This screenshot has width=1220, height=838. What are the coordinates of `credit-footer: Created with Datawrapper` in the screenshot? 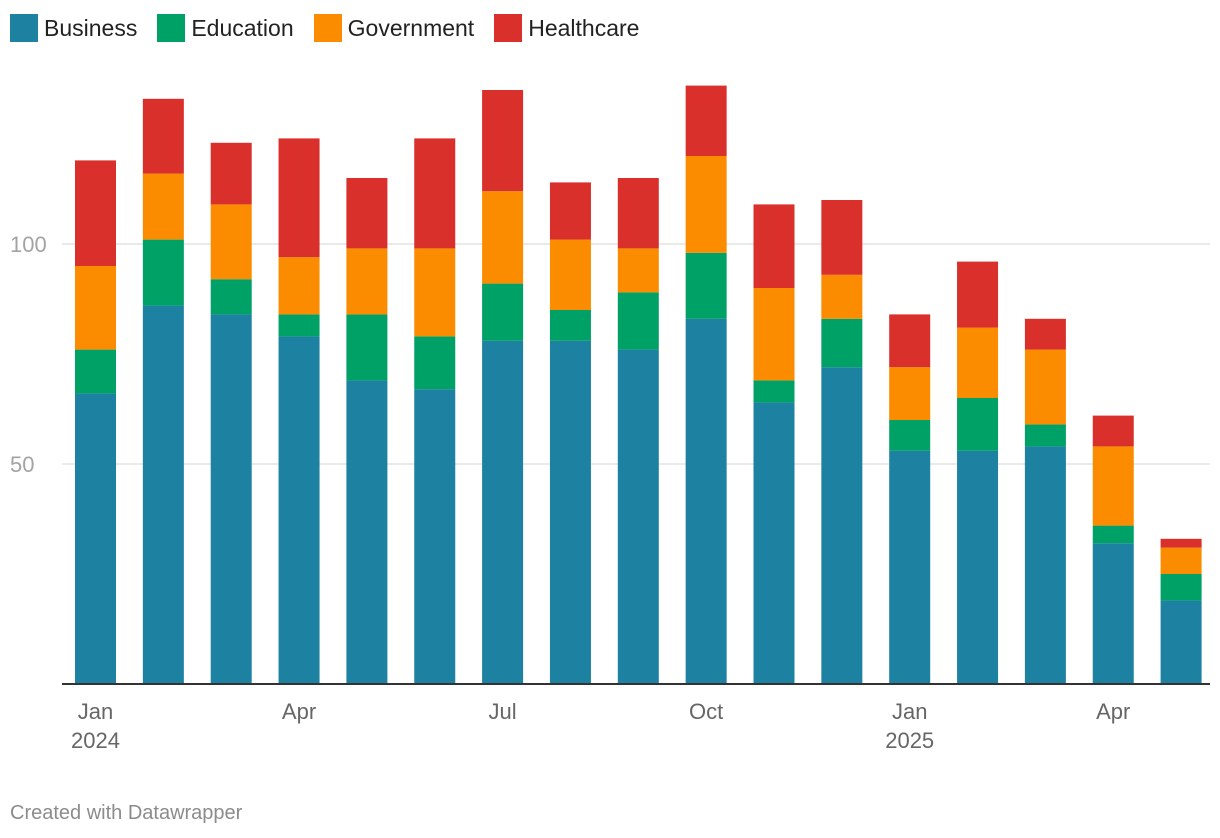 It's located at (126, 813).